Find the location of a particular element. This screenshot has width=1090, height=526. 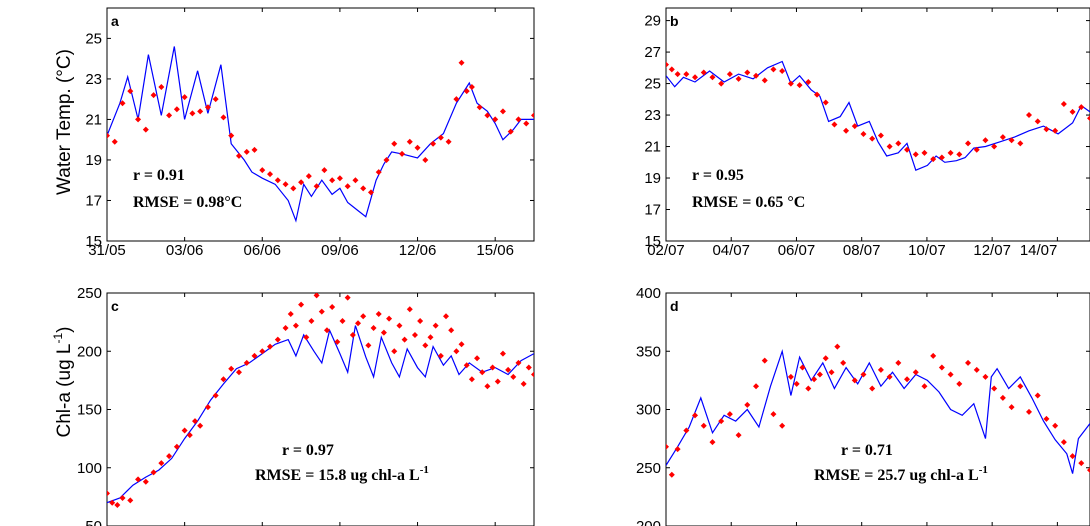

y-tick-label: 150 is located at coordinates (89, 410).